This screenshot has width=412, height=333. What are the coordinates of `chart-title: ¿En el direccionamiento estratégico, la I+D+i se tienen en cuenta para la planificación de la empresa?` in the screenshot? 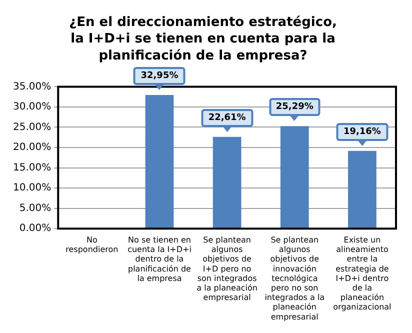 It's located at (203, 39).